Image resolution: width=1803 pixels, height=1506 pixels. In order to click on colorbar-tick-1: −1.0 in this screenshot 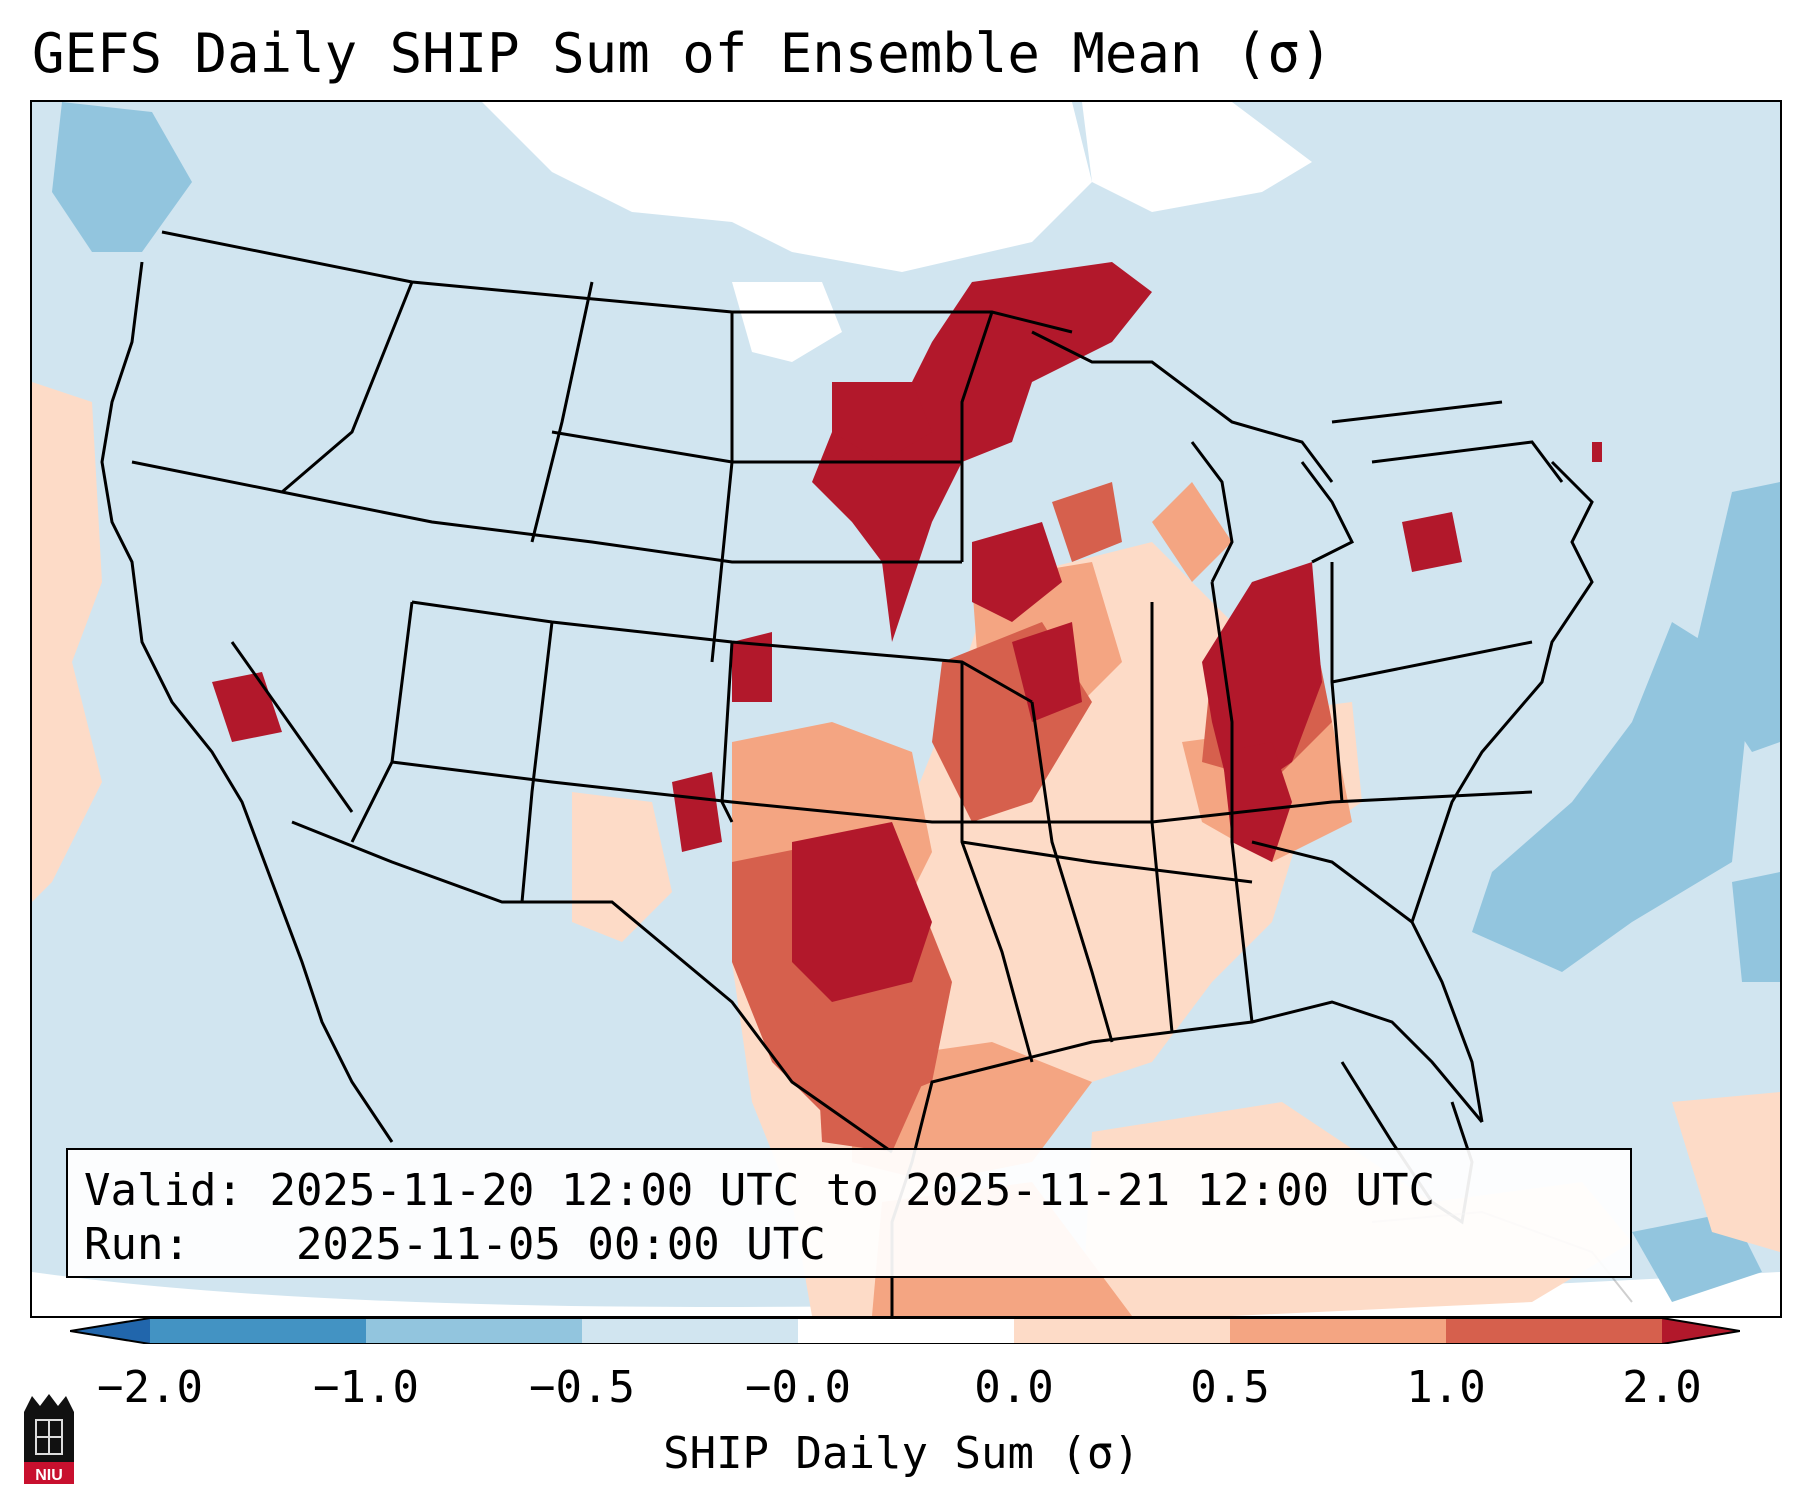, I will do `click(366, 1387)`.